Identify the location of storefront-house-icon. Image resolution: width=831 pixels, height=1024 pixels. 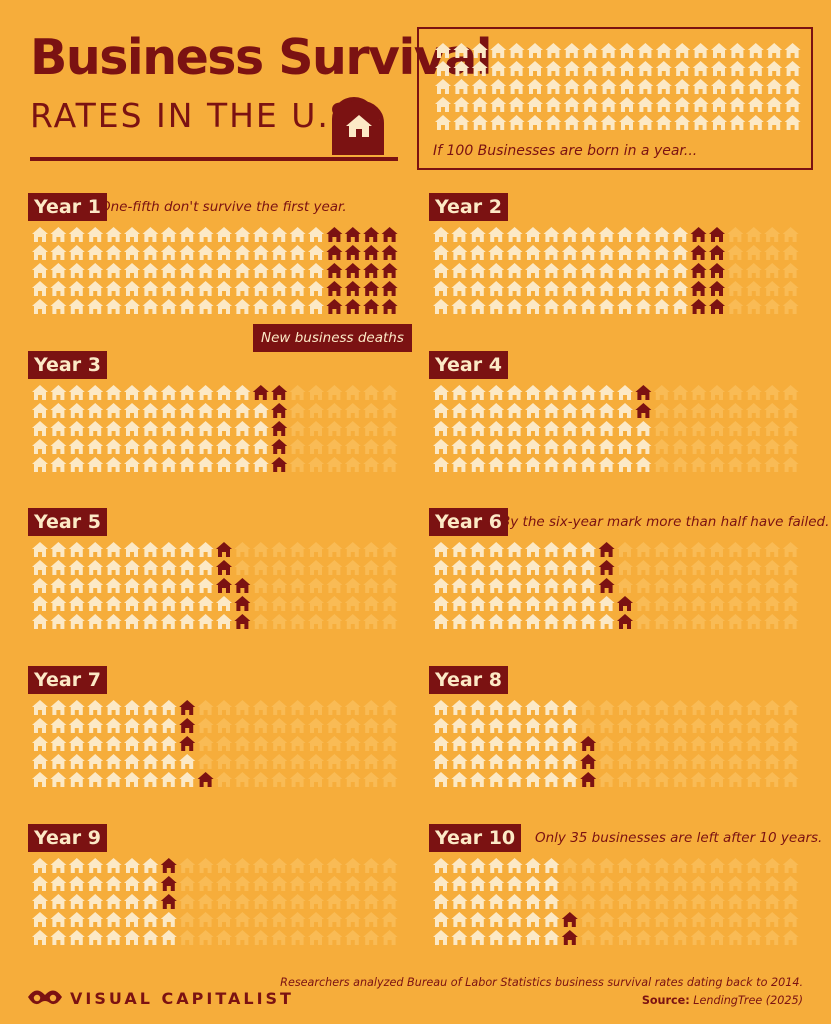
(358, 126).